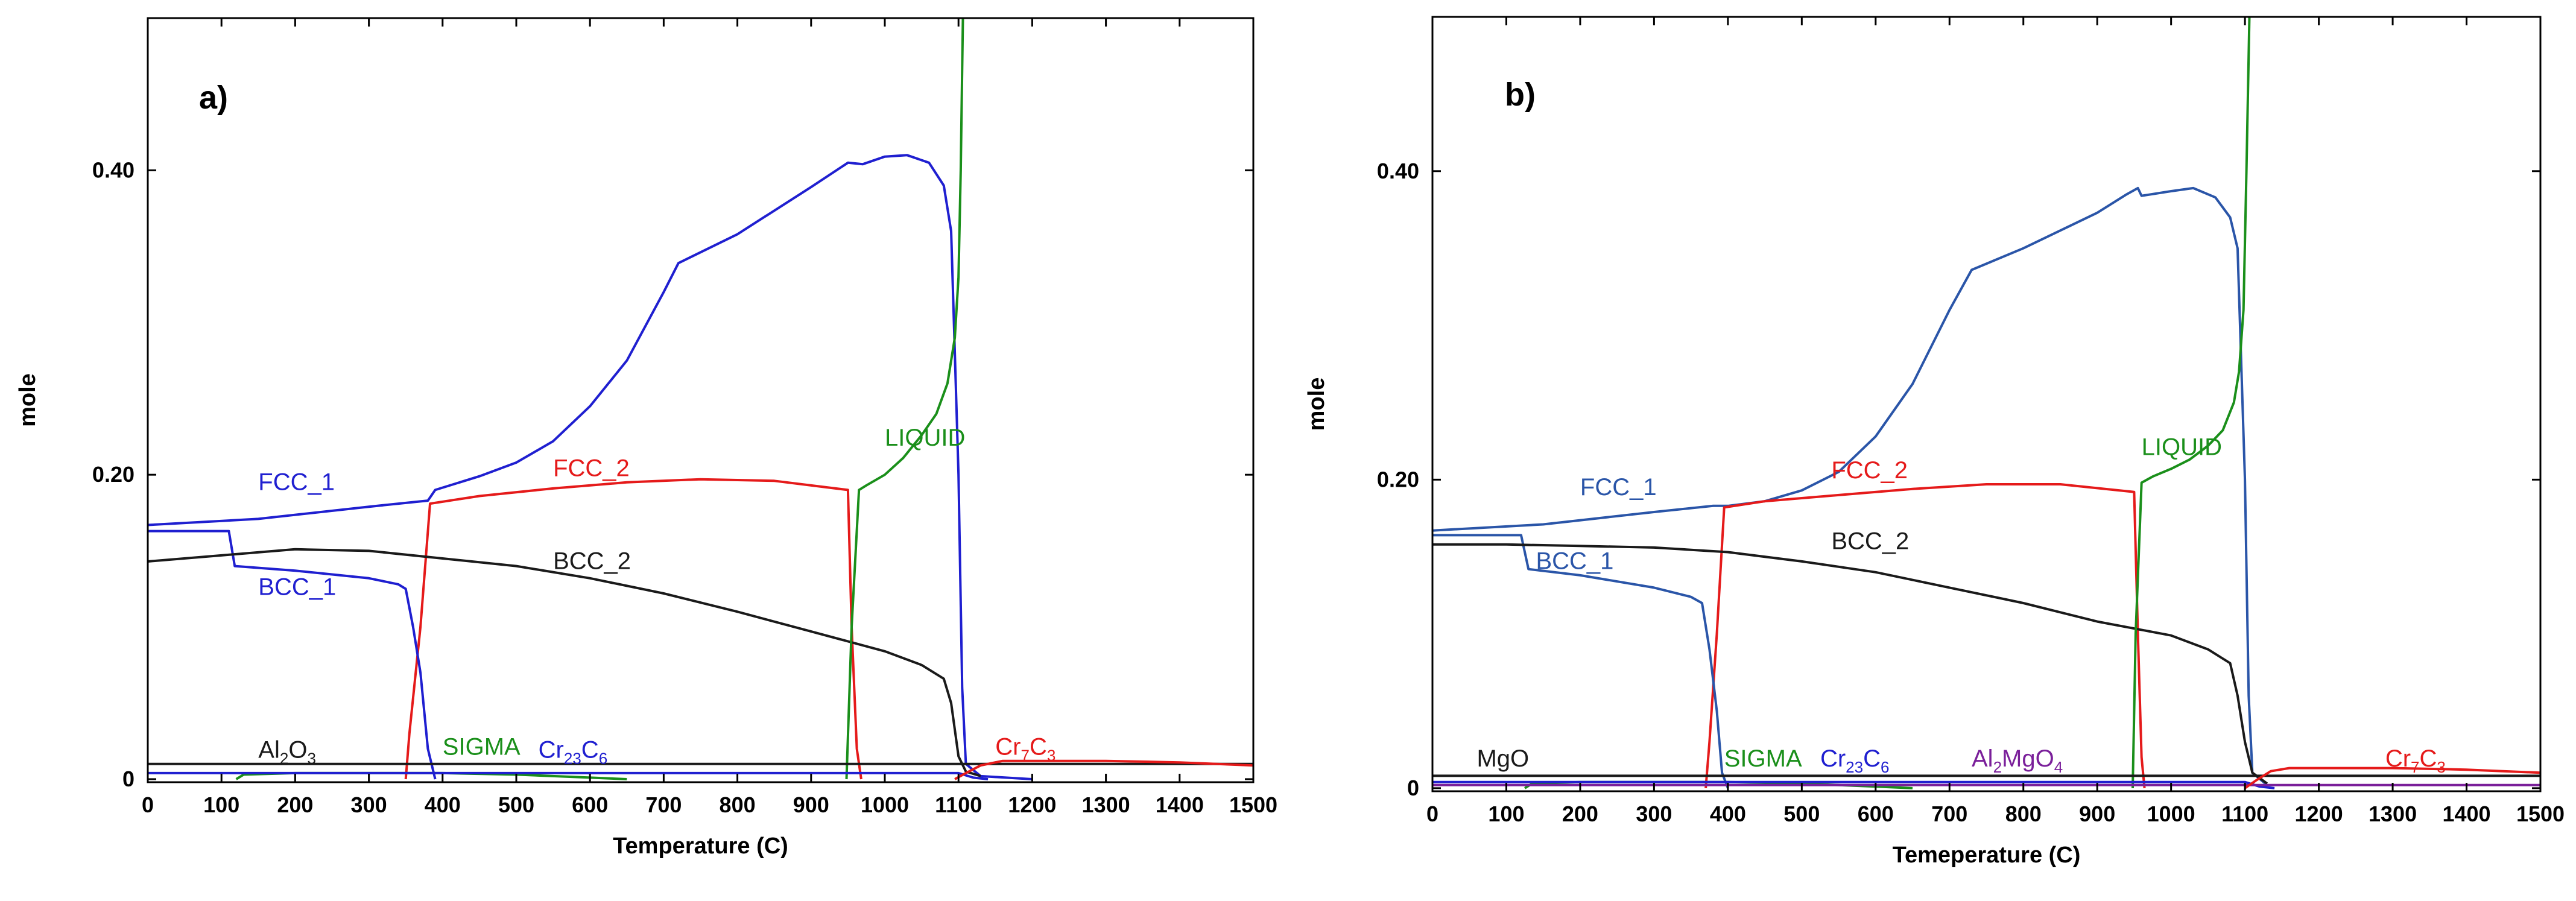  What do you see at coordinates (1987, 855) in the screenshot?
I see `x-axis-title: Temeperature (C)` at bounding box center [1987, 855].